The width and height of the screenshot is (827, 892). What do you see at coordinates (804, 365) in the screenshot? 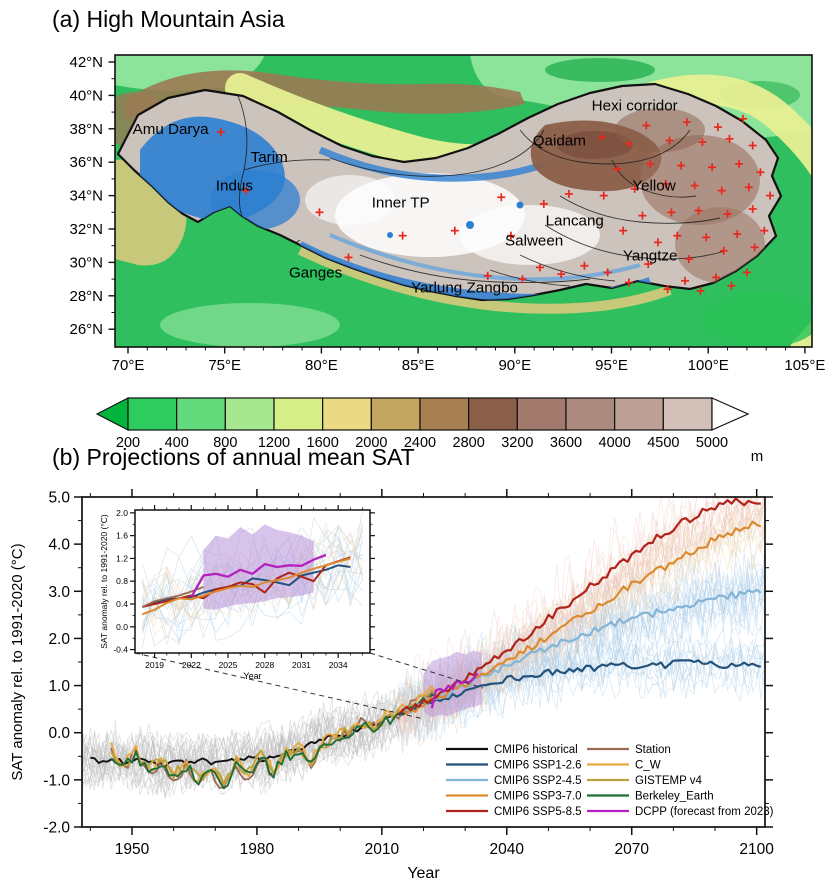
I see `svg-text: 105°E` at bounding box center [804, 365].